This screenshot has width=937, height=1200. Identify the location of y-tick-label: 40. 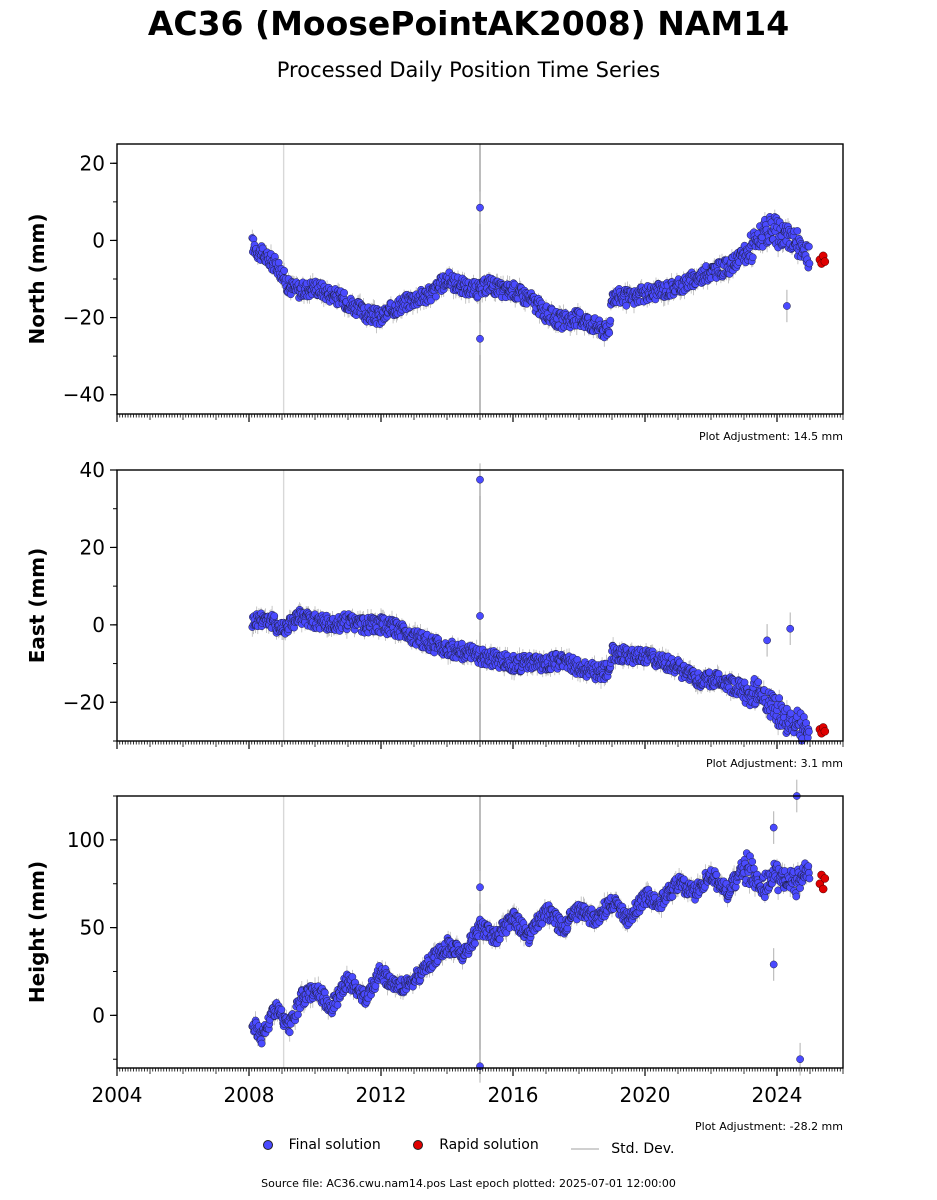
(92, 470).